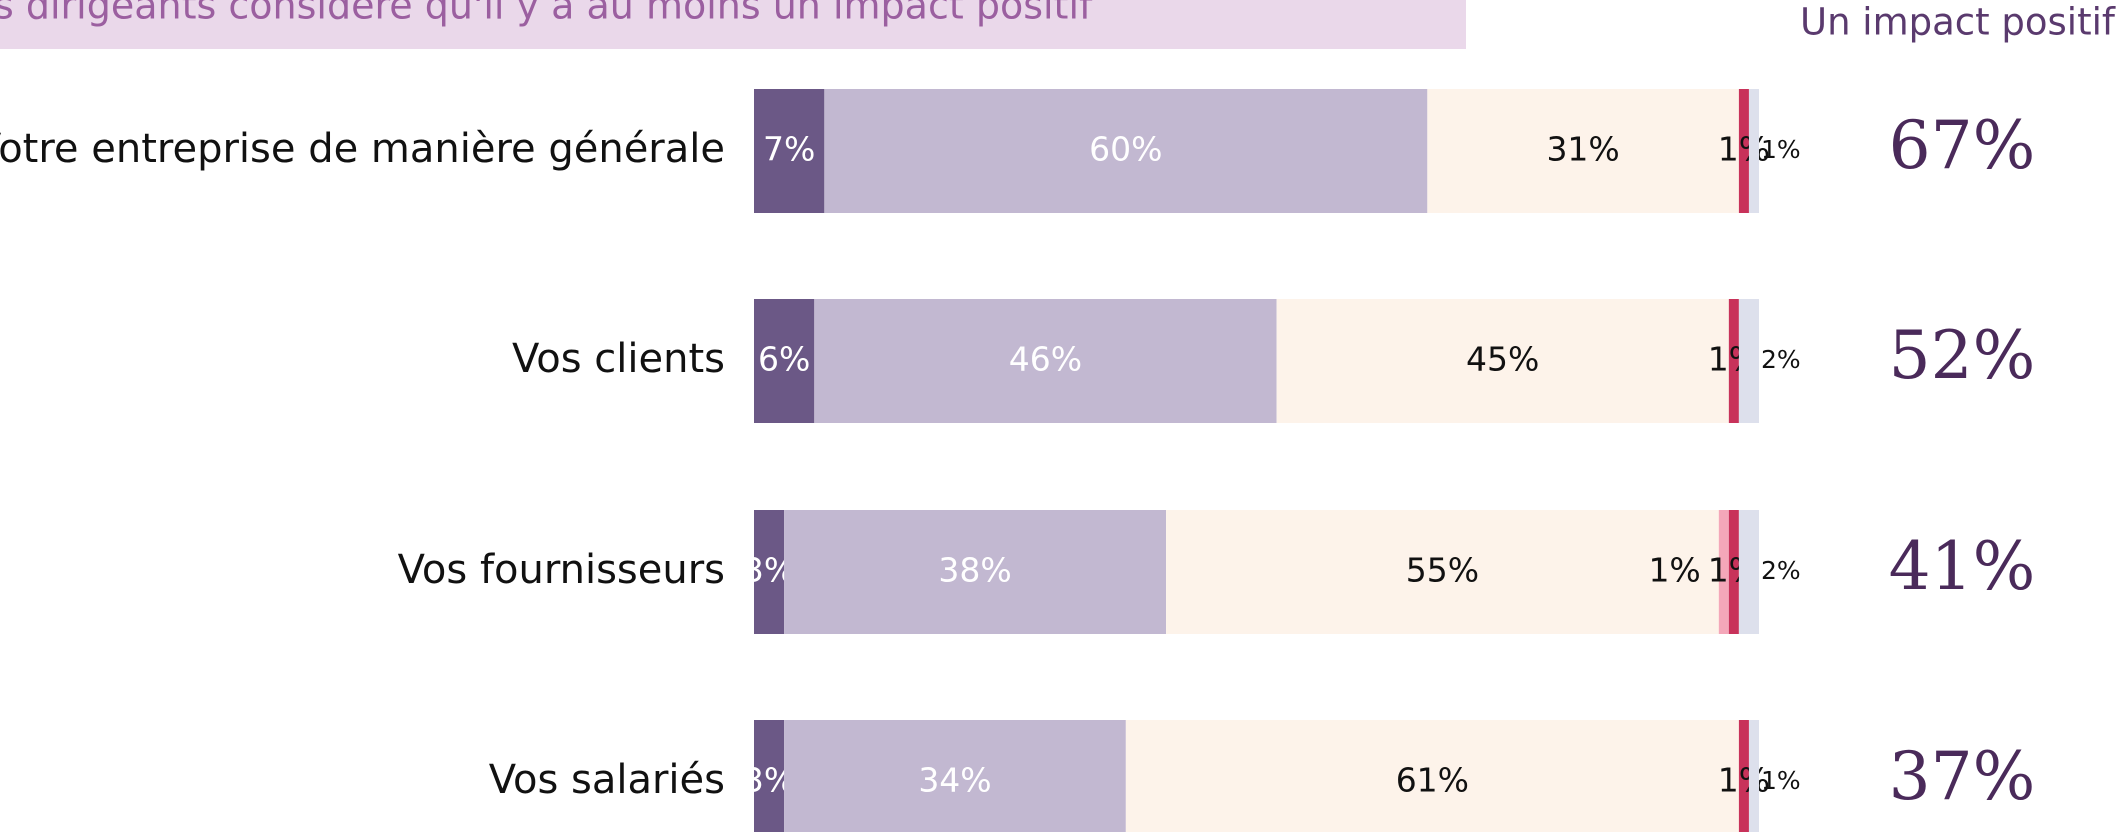 The image size is (2123, 832). I want to click on impact-value: 37%, so click(1962, 776).